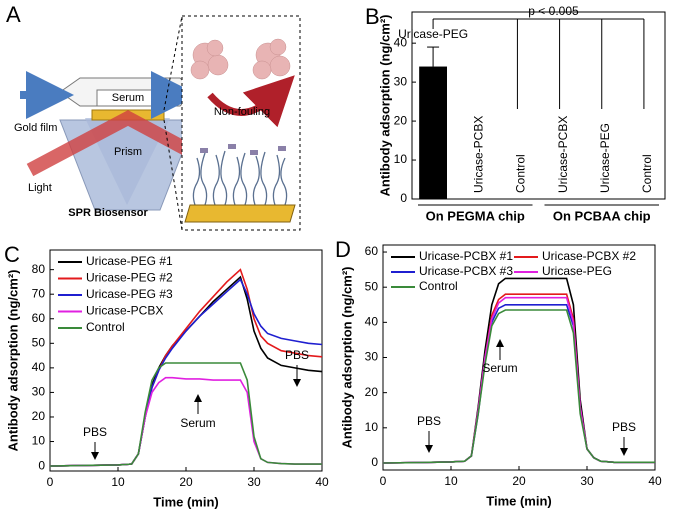 This screenshot has height=521, width=680. Describe the element at coordinates (589, 256) in the screenshot. I see `legend-label: Uricase-PCBX #2` at that location.